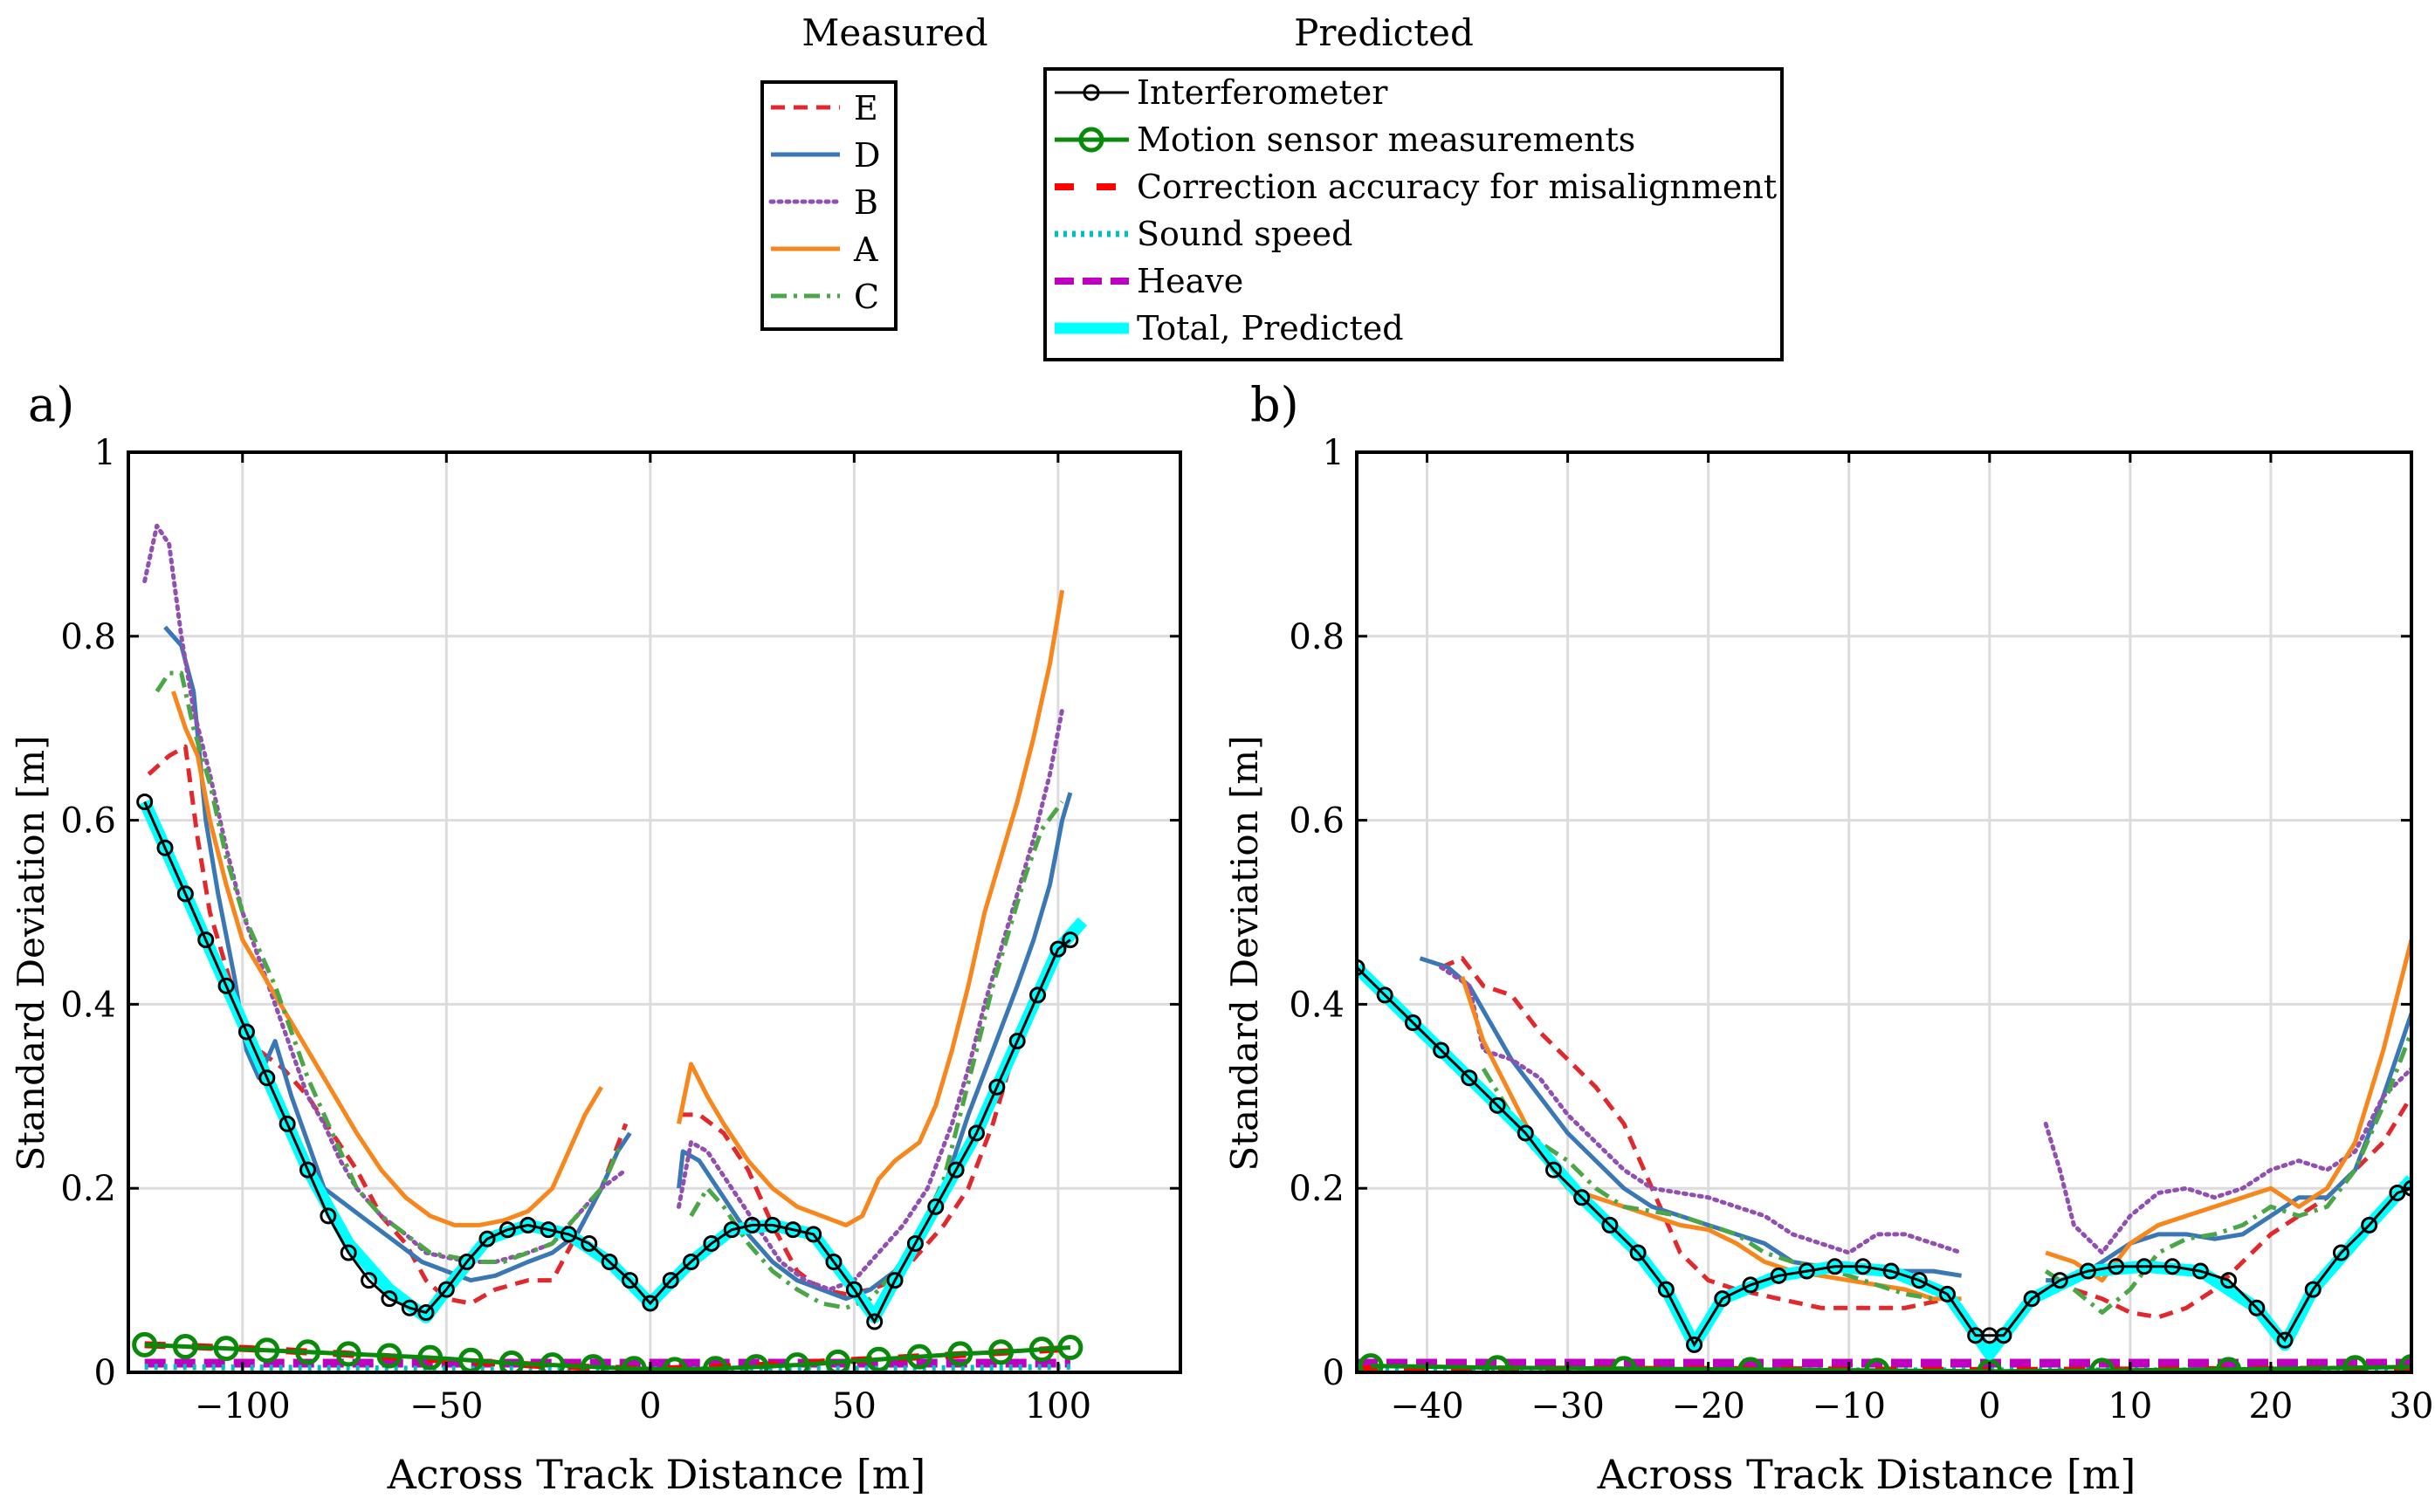 The width and height of the screenshot is (2435, 1512). I want to click on legend-measured-entry-a: A, so click(824, 250).